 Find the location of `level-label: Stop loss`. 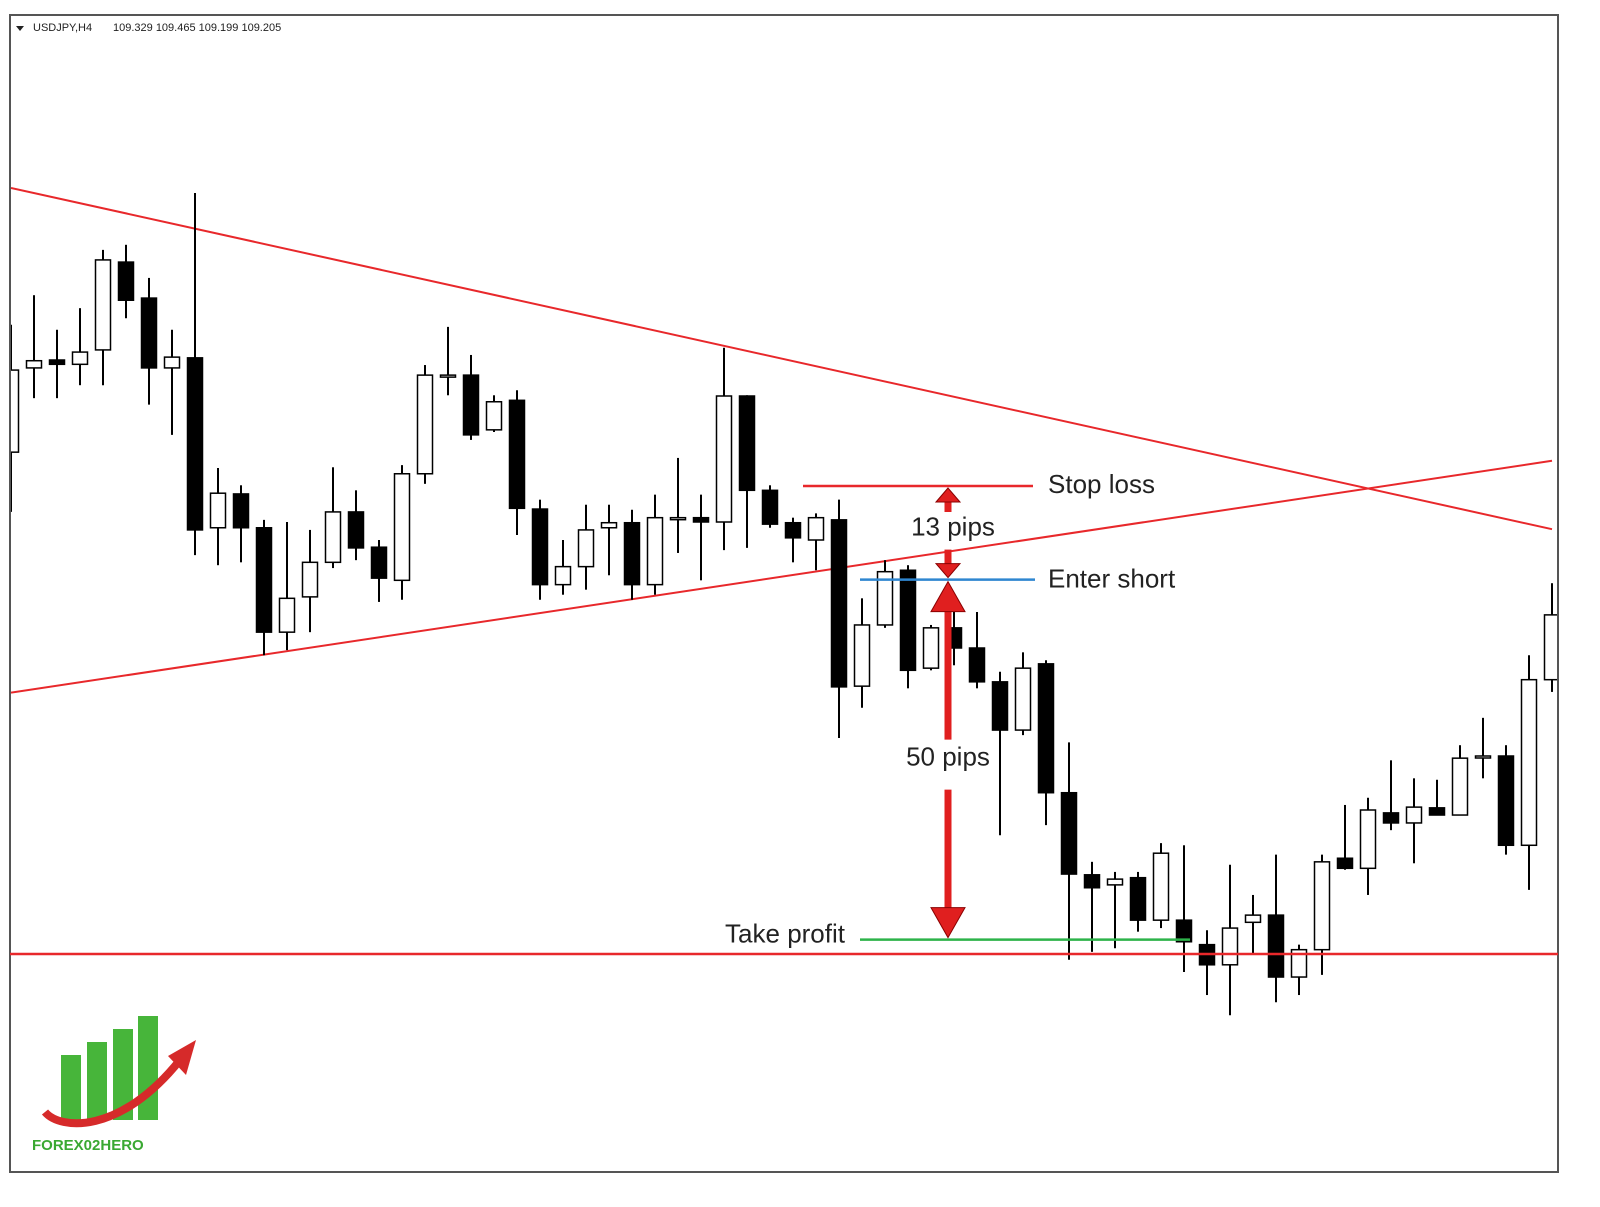

level-label: Stop loss is located at coordinates (1101, 484).